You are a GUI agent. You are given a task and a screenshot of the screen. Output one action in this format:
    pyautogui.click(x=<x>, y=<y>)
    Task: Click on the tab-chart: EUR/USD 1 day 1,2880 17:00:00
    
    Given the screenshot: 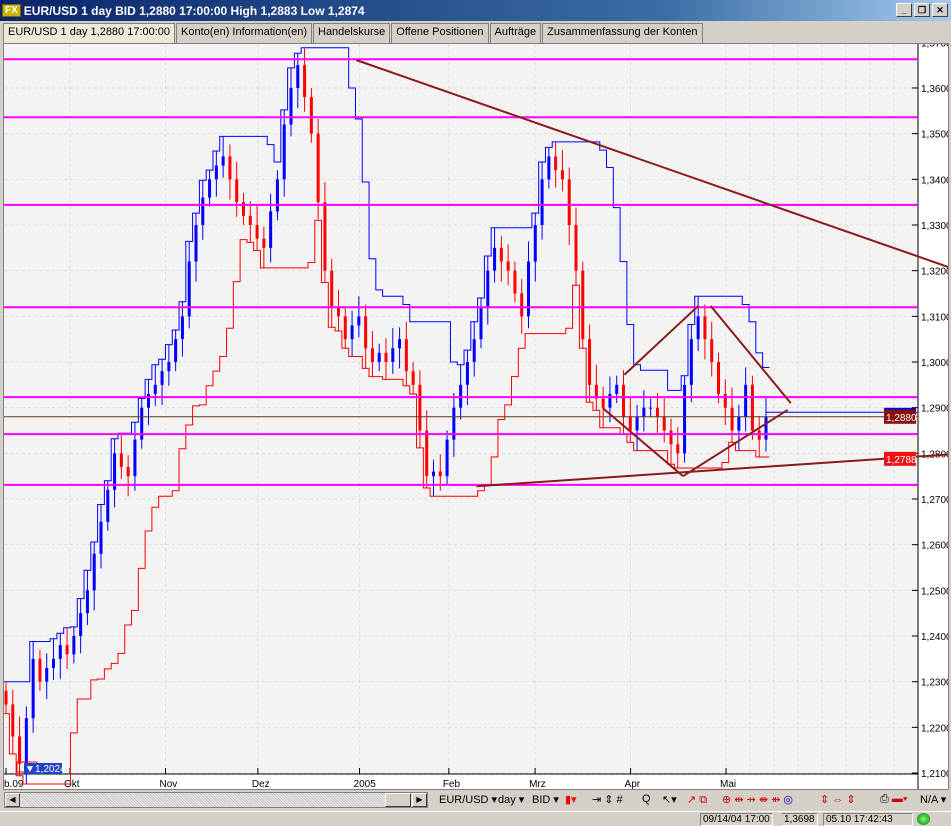 What is the action you would take?
    pyautogui.click(x=89, y=33)
    